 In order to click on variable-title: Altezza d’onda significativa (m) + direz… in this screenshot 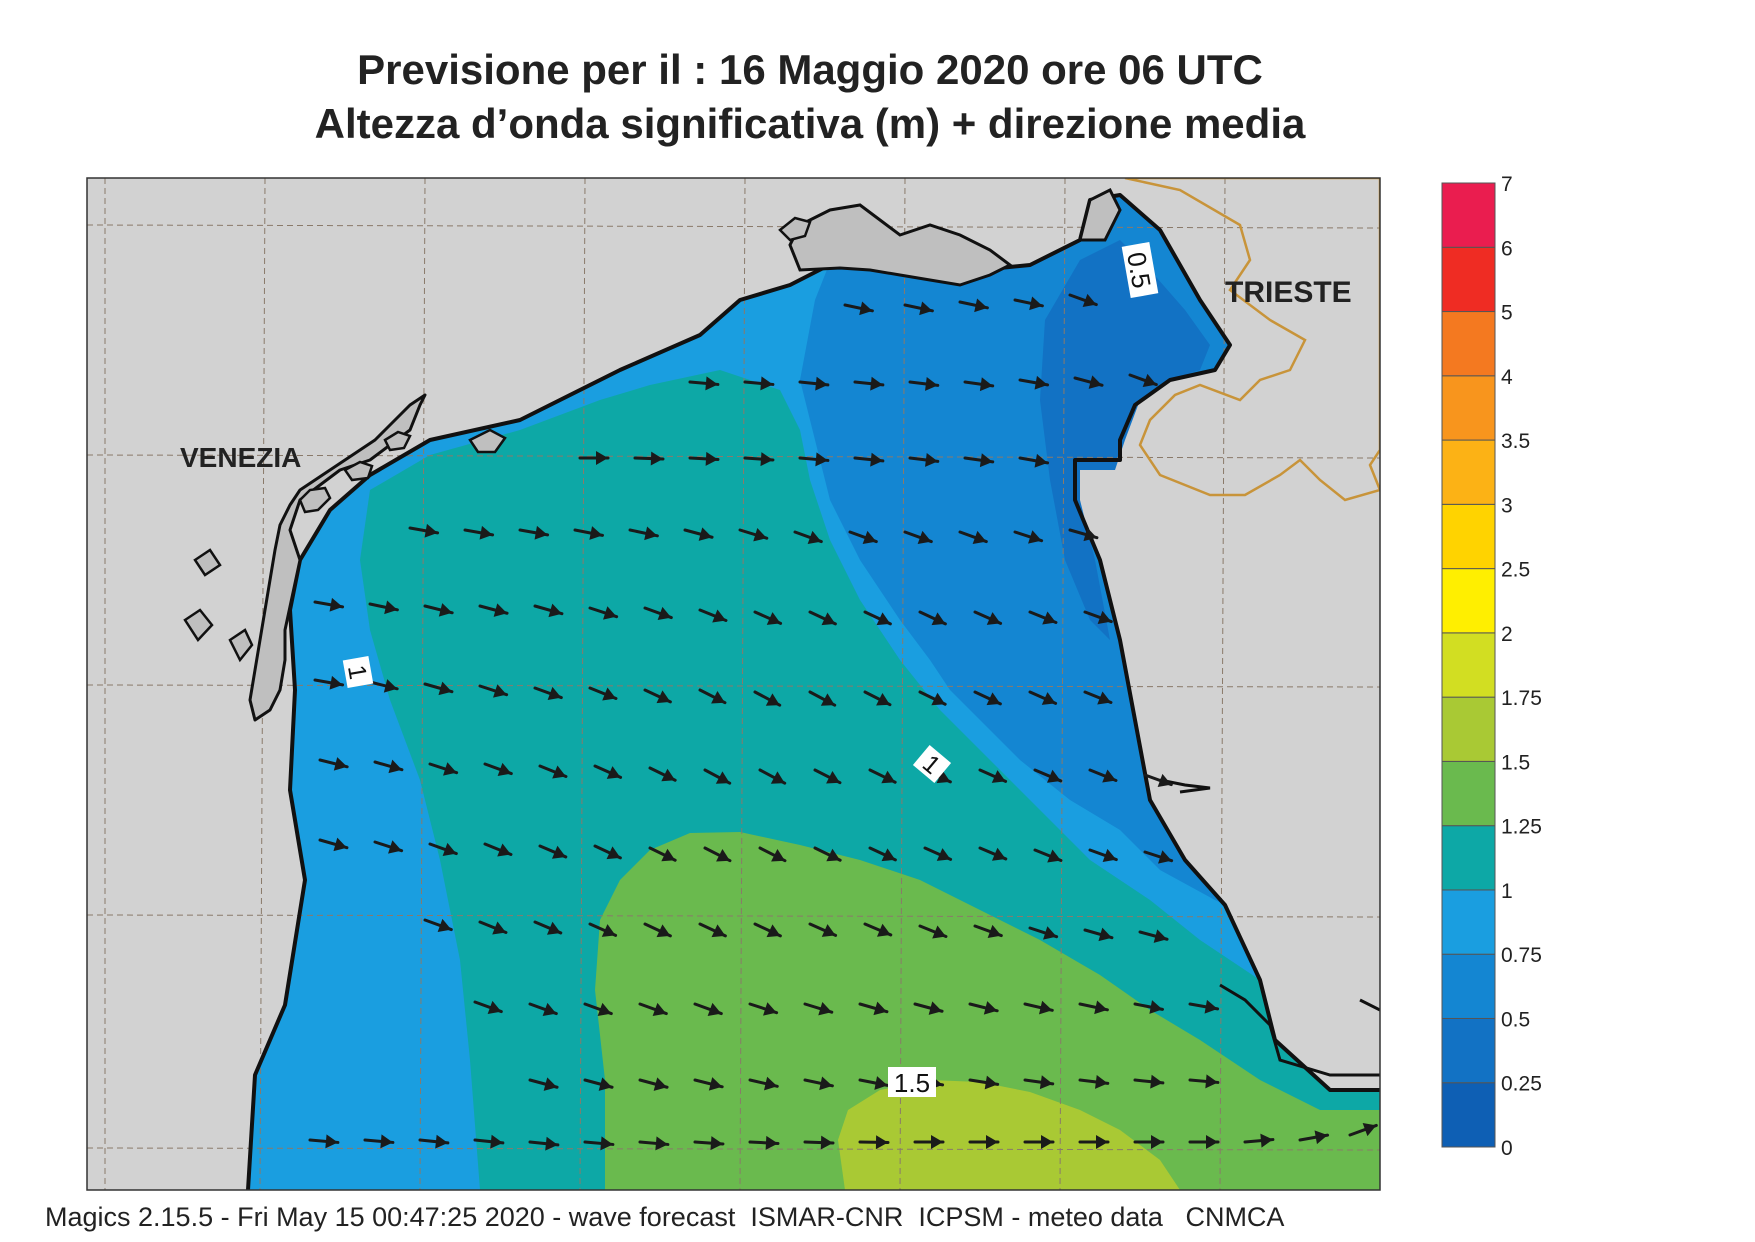, I will do `click(810, 123)`.